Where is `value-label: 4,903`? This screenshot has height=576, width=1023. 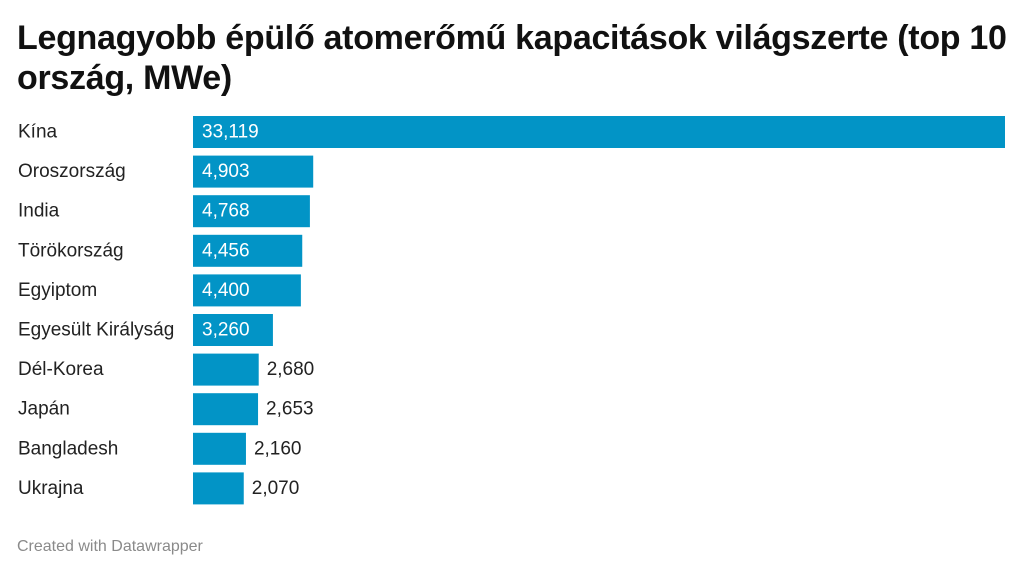 value-label: 4,903 is located at coordinates (226, 171).